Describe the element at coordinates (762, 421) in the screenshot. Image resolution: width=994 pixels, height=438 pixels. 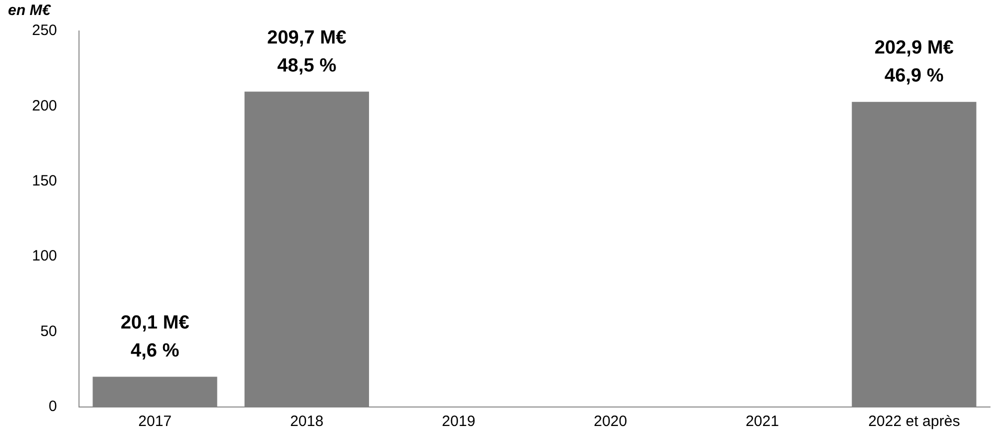
I see `x-tick-label: 2021` at that location.